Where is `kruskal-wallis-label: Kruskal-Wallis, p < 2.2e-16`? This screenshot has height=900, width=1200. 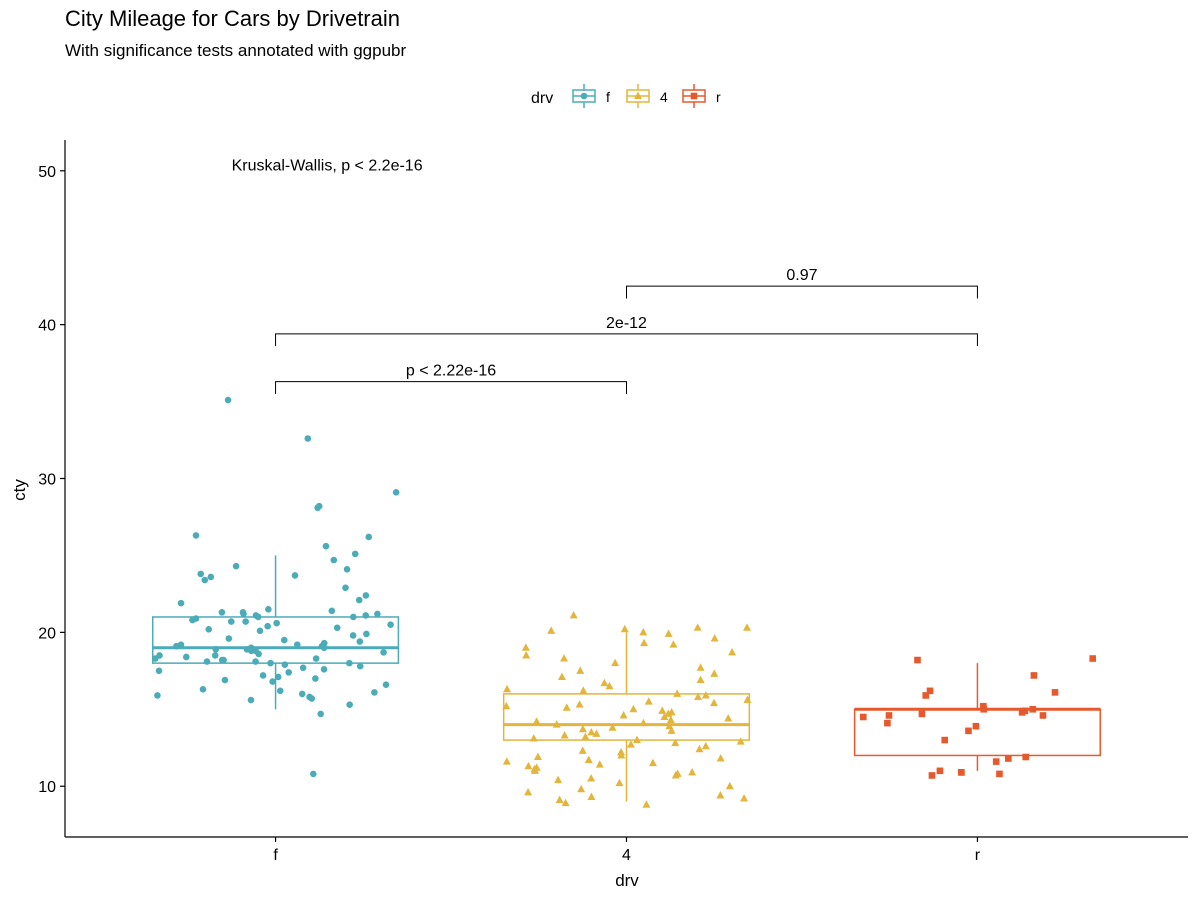
kruskal-wallis-label: Kruskal-Wallis, p < 2.2e-16 is located at coordinates (327, 166).